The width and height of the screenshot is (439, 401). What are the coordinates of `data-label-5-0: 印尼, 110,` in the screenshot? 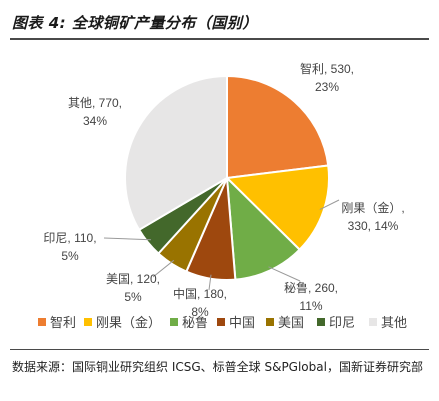 It's located at (69, 238).